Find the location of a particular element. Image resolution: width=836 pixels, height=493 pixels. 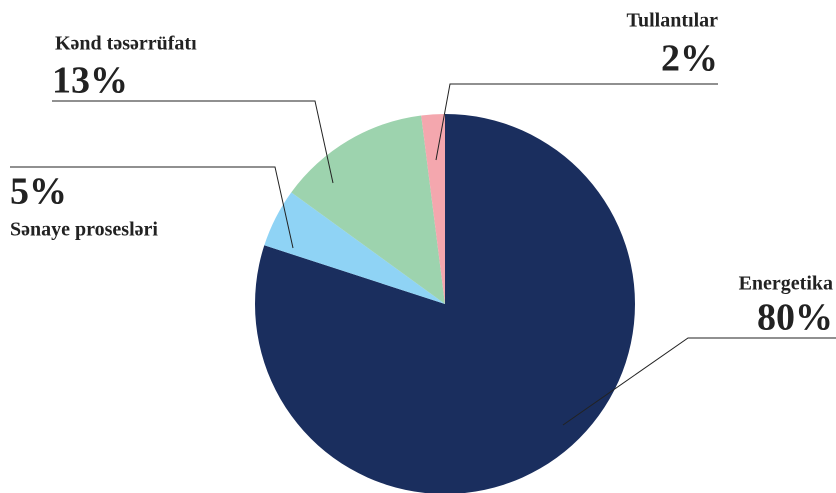

value-label: 13% is located at coordinates (90, 81).